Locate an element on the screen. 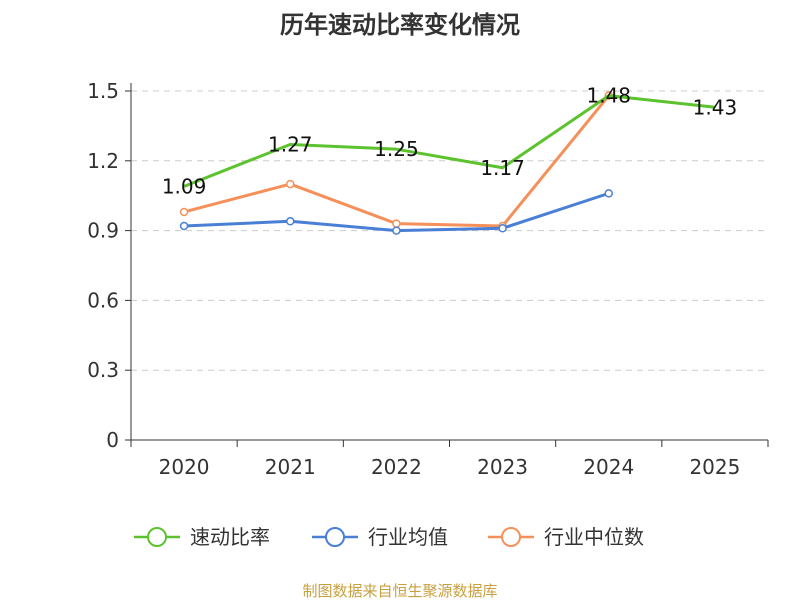 This screenshot has width=800, height=600. legend-item: 行业中位数 is located at coordinates (566, 537).